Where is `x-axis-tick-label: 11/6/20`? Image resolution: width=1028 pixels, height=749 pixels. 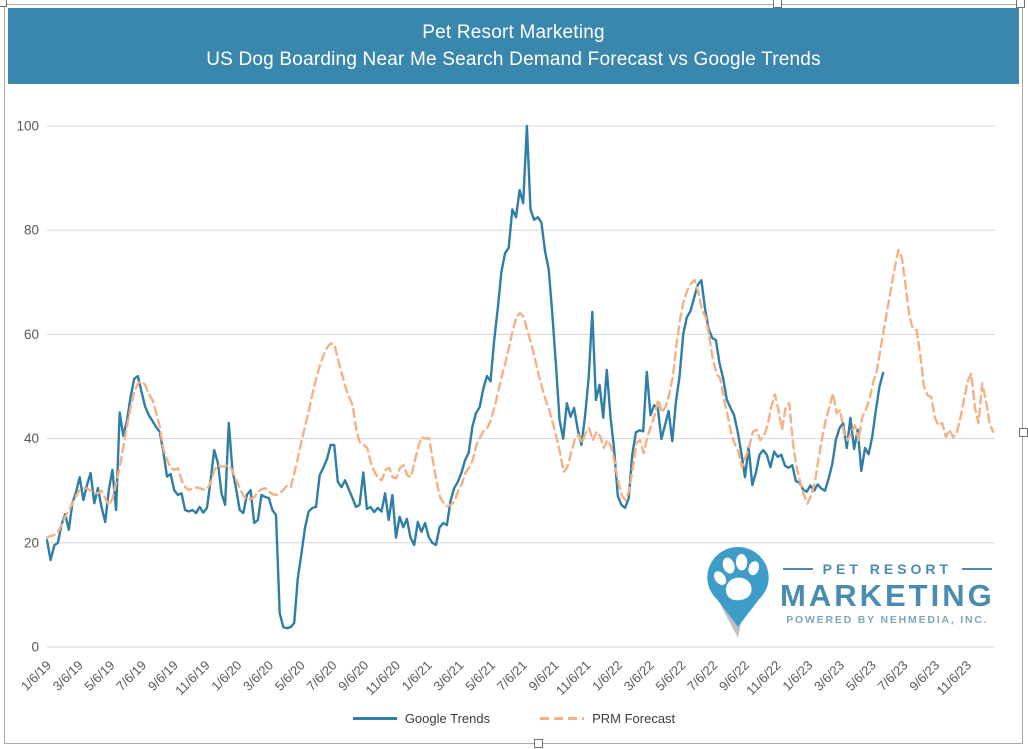 x-axis-tick-label: 11/6/20 is located at coordinates (382, 678).